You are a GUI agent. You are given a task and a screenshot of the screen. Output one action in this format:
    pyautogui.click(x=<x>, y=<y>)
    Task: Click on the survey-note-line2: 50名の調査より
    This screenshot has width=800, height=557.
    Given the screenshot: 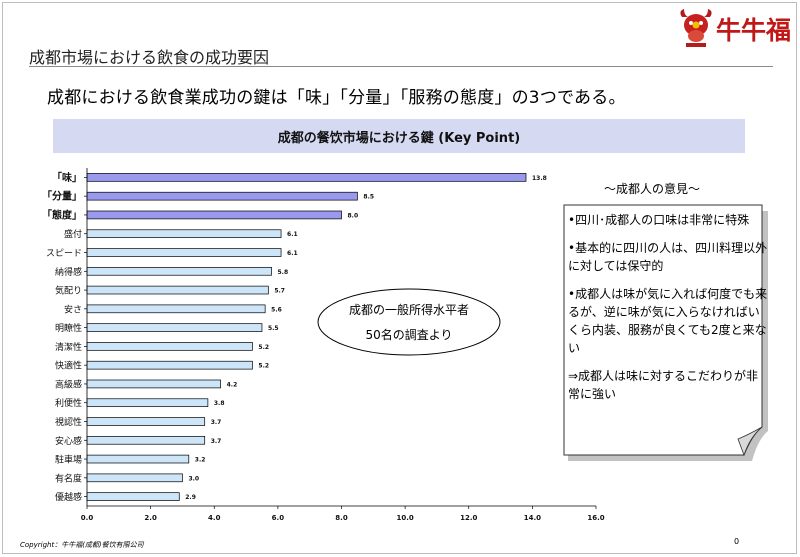 What is the action you would take?
    pyautogui.click(x=409, y=335)
    